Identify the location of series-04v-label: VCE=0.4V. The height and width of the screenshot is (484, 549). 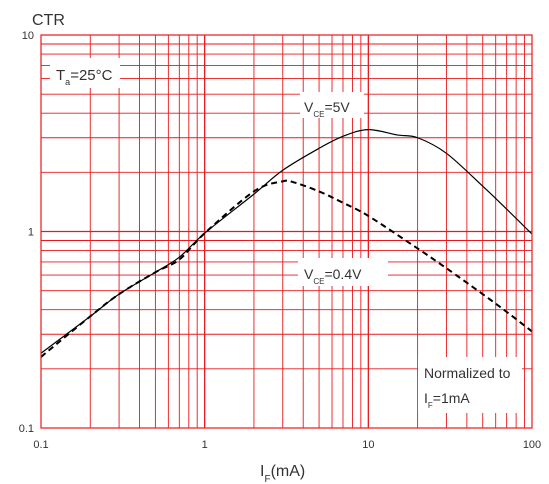
(333, 276).